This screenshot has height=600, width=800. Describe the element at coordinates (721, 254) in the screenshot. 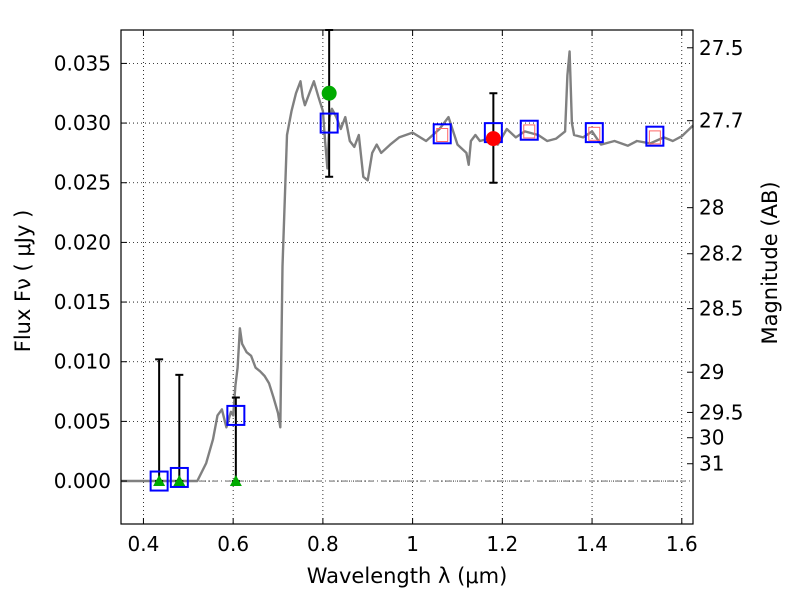

I see `magnitude-tick-label: 28.2` at that location.